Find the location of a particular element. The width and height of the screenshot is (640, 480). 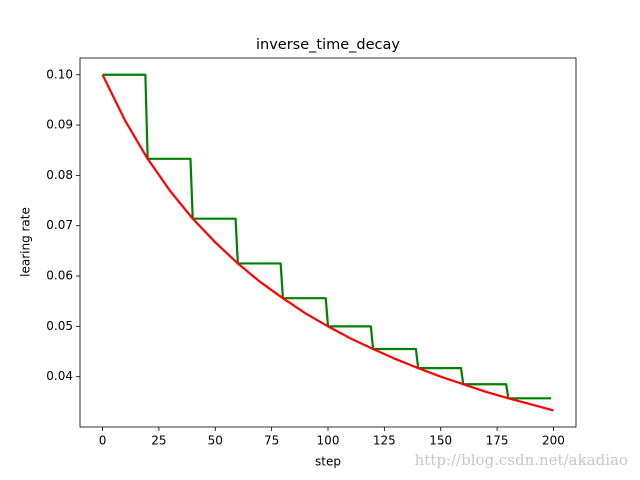

y-tick-label: 0.09 is located at coordinates (59, 125).